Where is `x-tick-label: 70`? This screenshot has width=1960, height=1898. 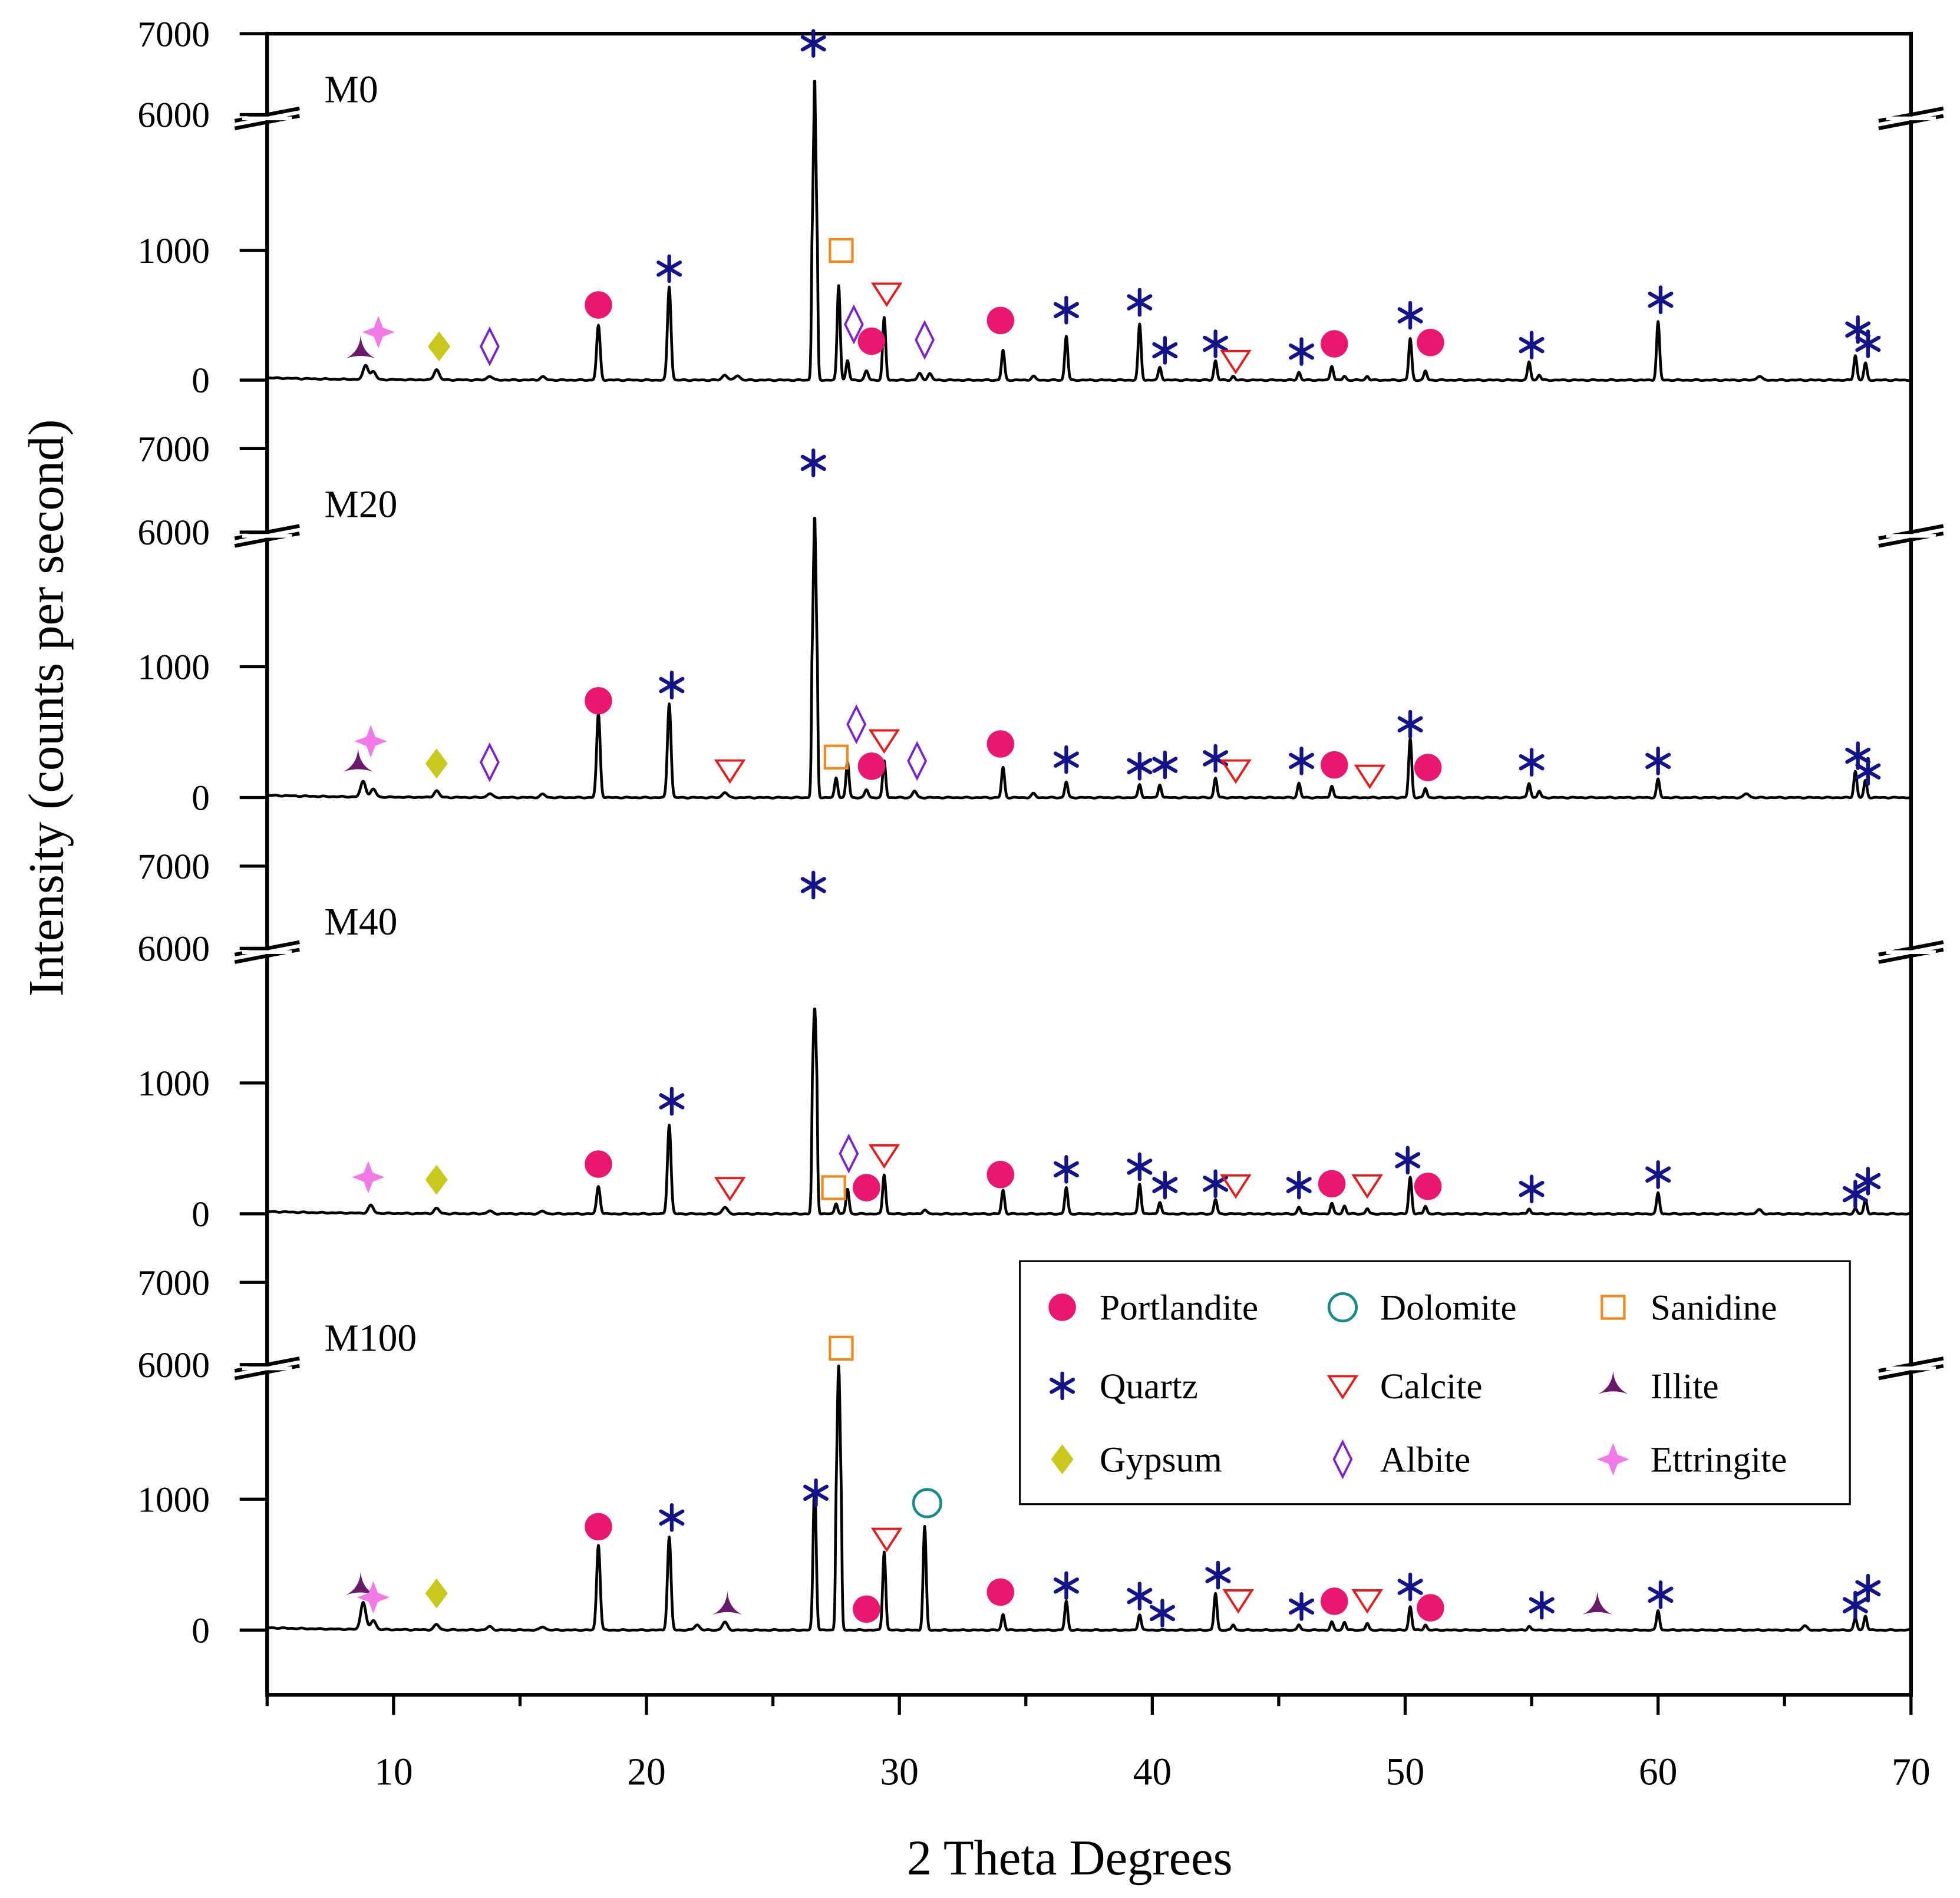
x-tick-label: 70 is located at coordinates (1911, 1772).